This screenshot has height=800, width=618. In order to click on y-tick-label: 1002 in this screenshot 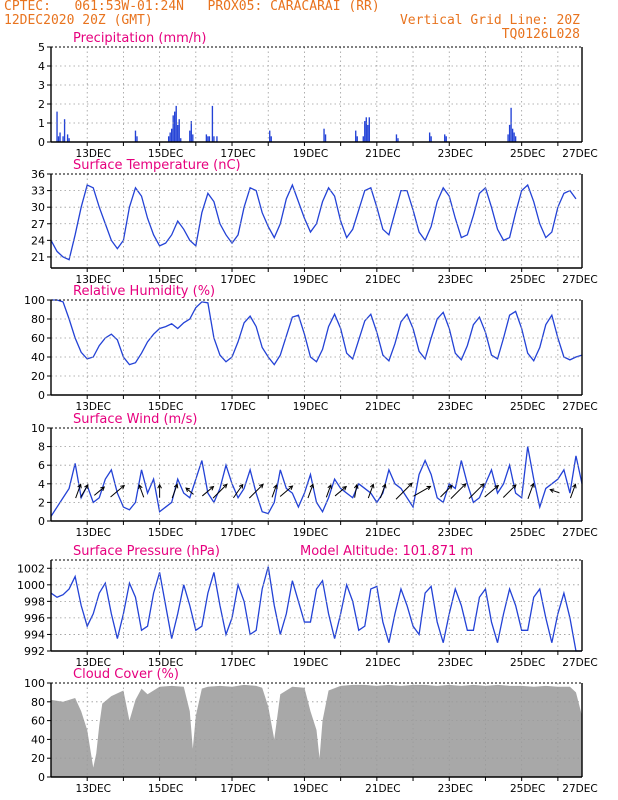, I will do `click(31, 568)`.